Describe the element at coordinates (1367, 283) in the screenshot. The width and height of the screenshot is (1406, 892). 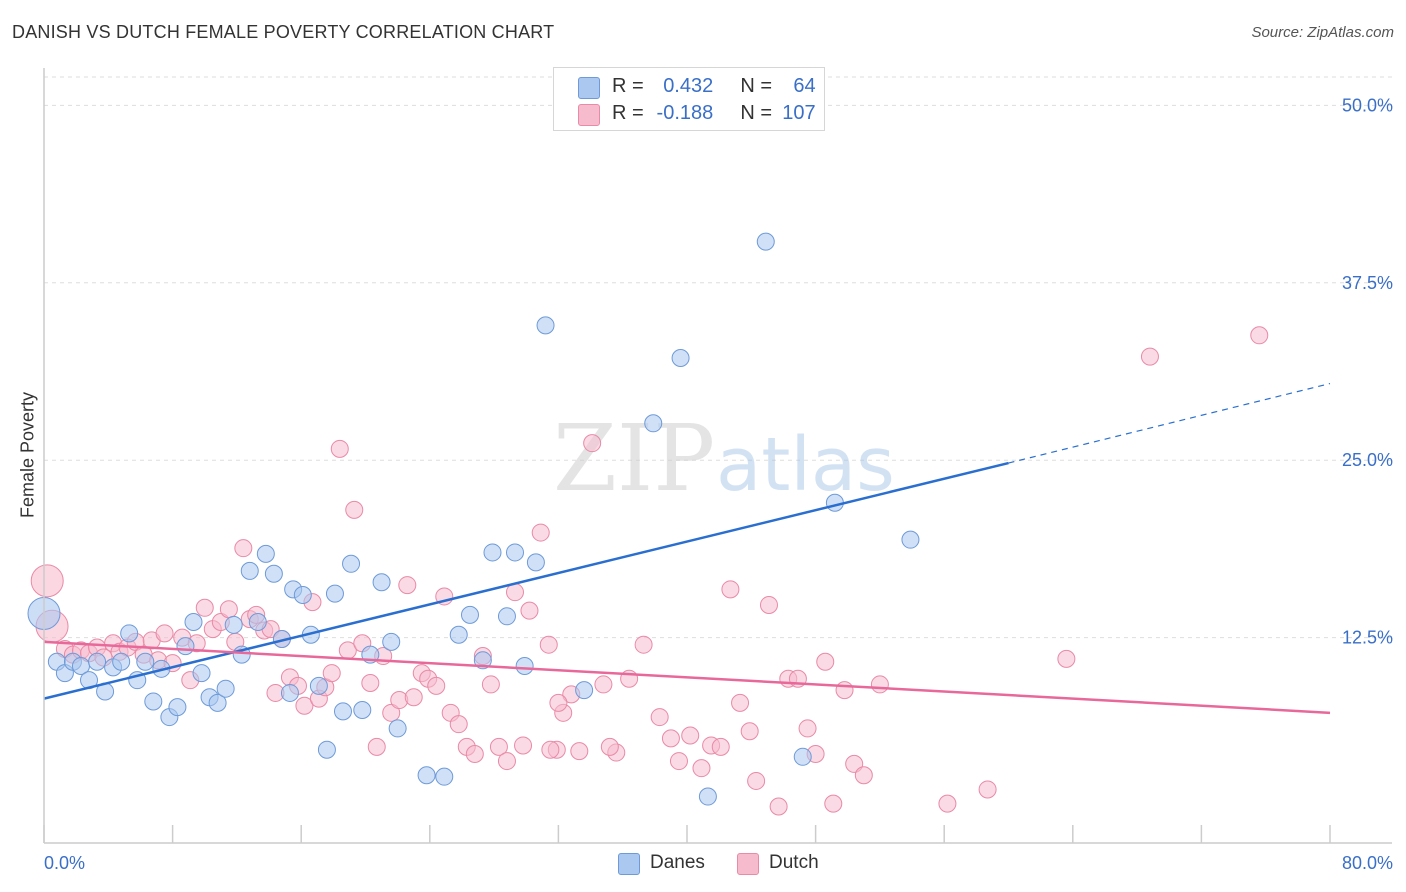
I see `y-tick-label: 37.5%` at that location.